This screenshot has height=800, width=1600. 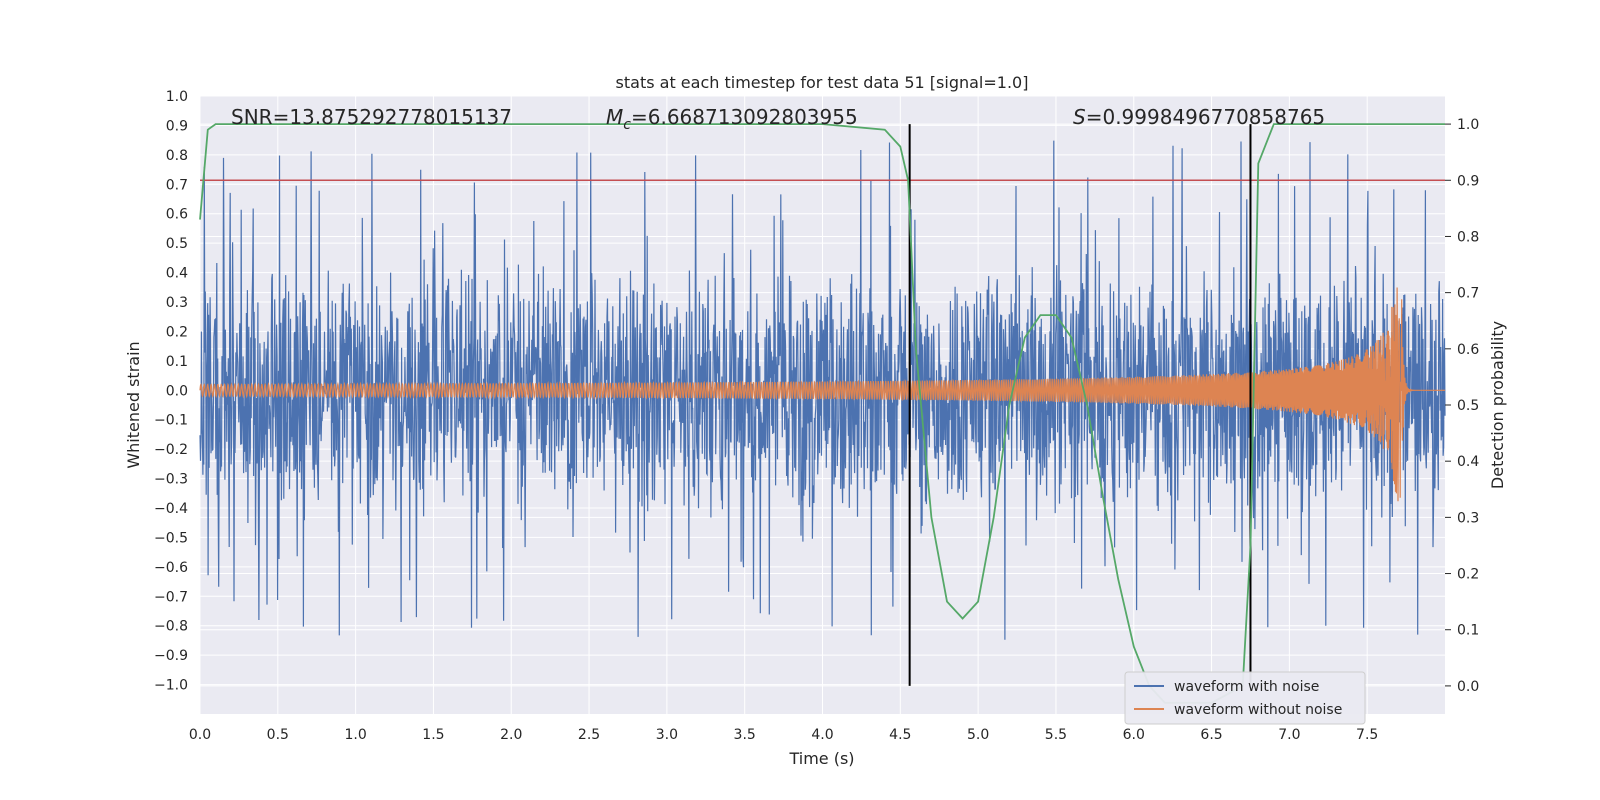 What do you see at coordinates (171, 627) in the screenshot?
I see `y-tick-label: −0.8` at bounding box center [171, 627].